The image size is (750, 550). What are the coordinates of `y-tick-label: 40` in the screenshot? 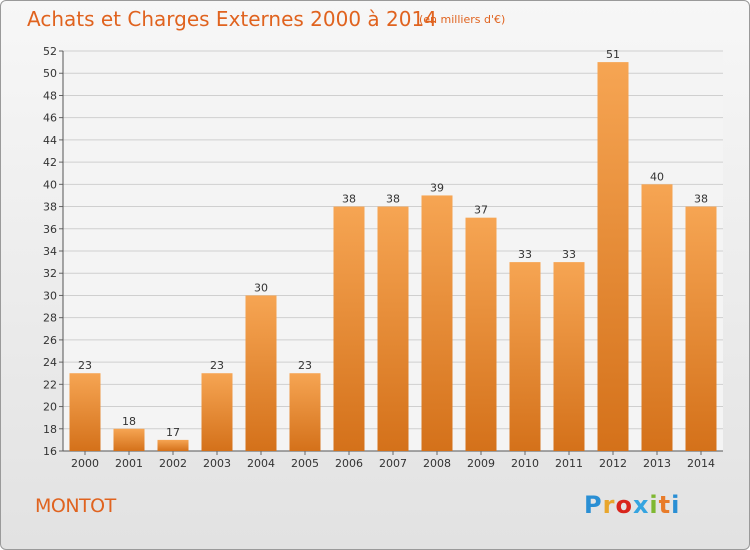 It's located at (50, 184).